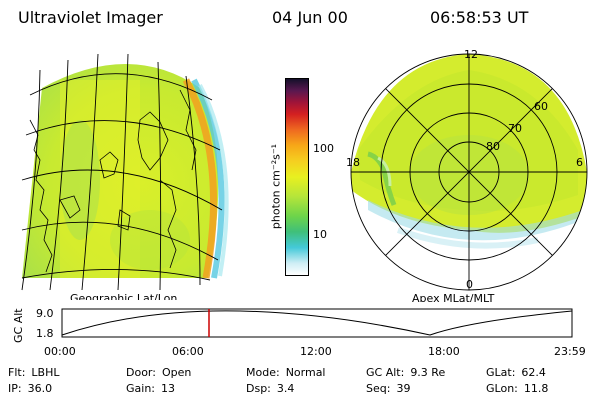 This screenshot has width=600, height=400. Describe the element at coordinates (276, 186) in the screenshot. I see `colorbar-unit-label: photon cm⁻²s⁻¹` at that location.